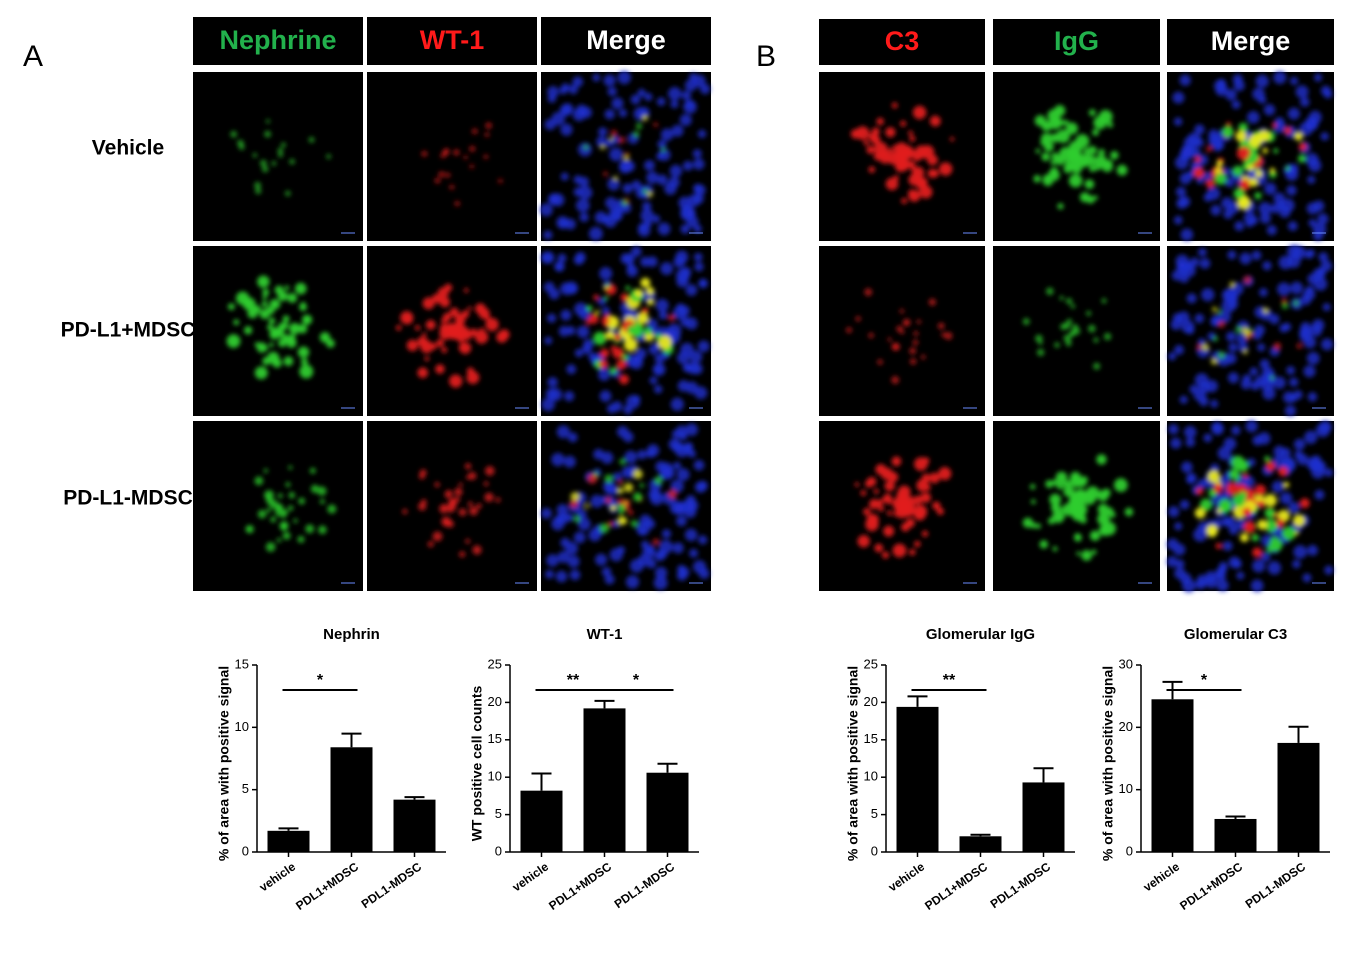 This screenshot has height=959, width=1356. Describe the element at coordinates (667, 767) in the screenshot. I see `error-bar` at that location.